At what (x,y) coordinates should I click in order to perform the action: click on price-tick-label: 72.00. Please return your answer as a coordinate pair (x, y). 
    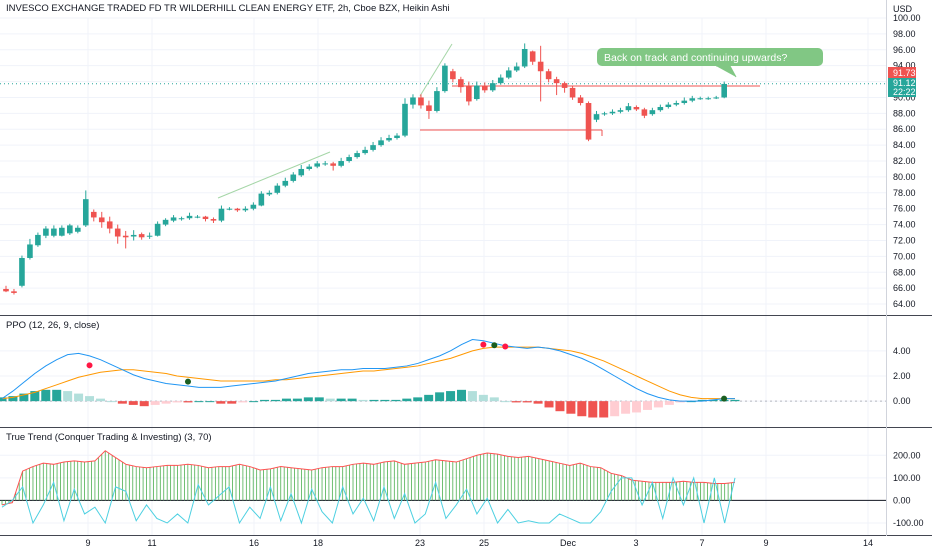
    Looking at the image, I should click on (904, 240).